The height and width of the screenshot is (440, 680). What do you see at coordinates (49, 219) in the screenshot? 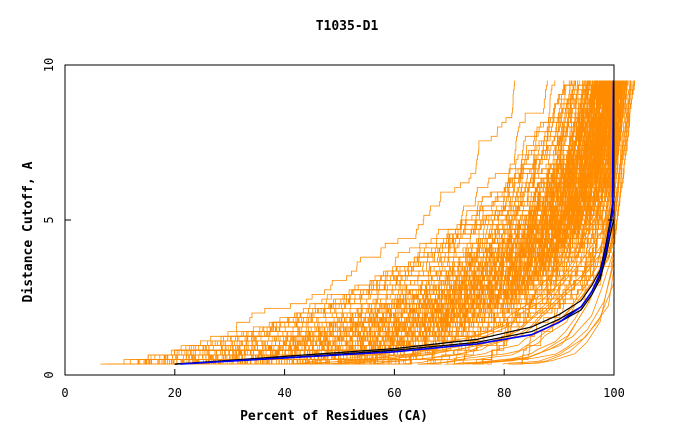
I see `y-tick-label-1: 5` at bounding box center [49, 219].